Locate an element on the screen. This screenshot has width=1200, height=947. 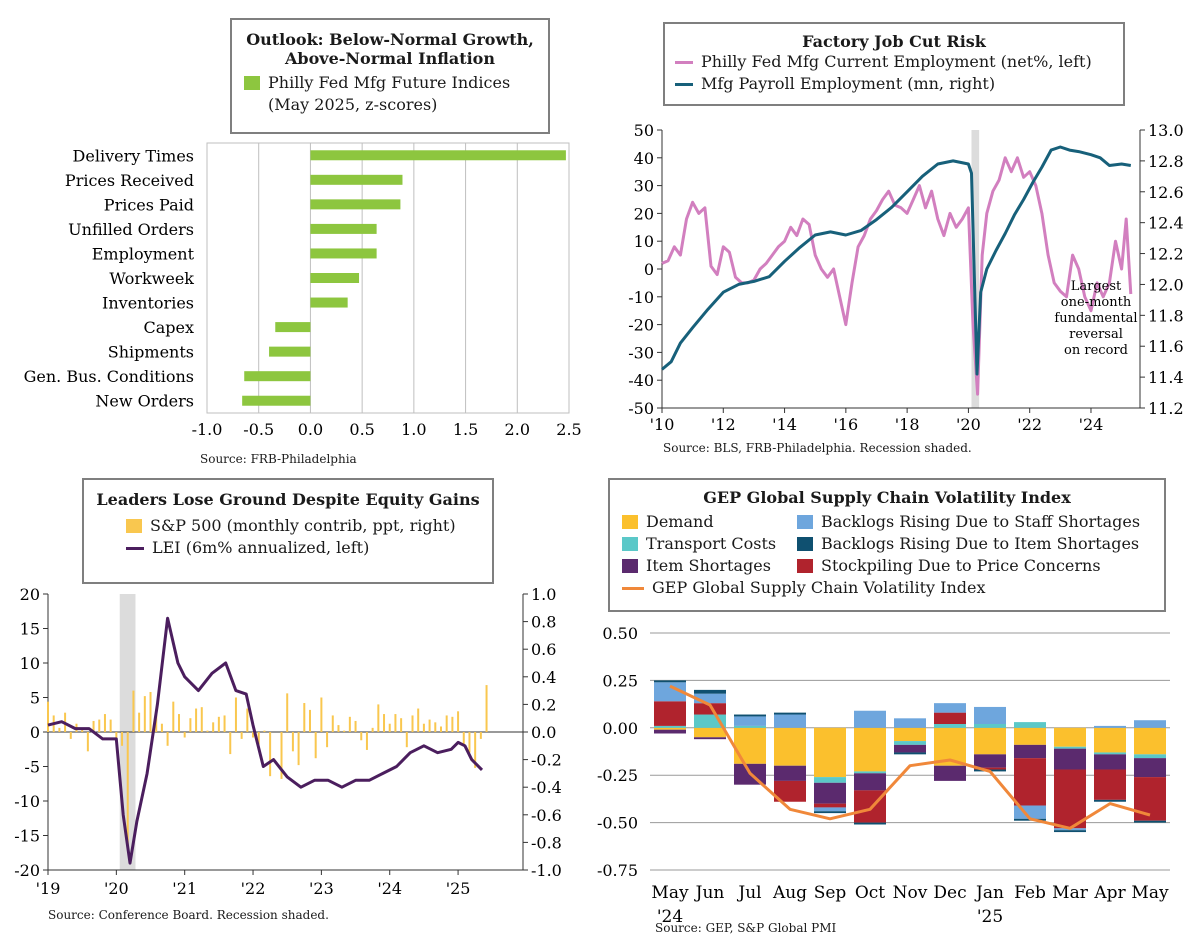
y-tick-label-left: -10 is located at coordinates (641, 297).